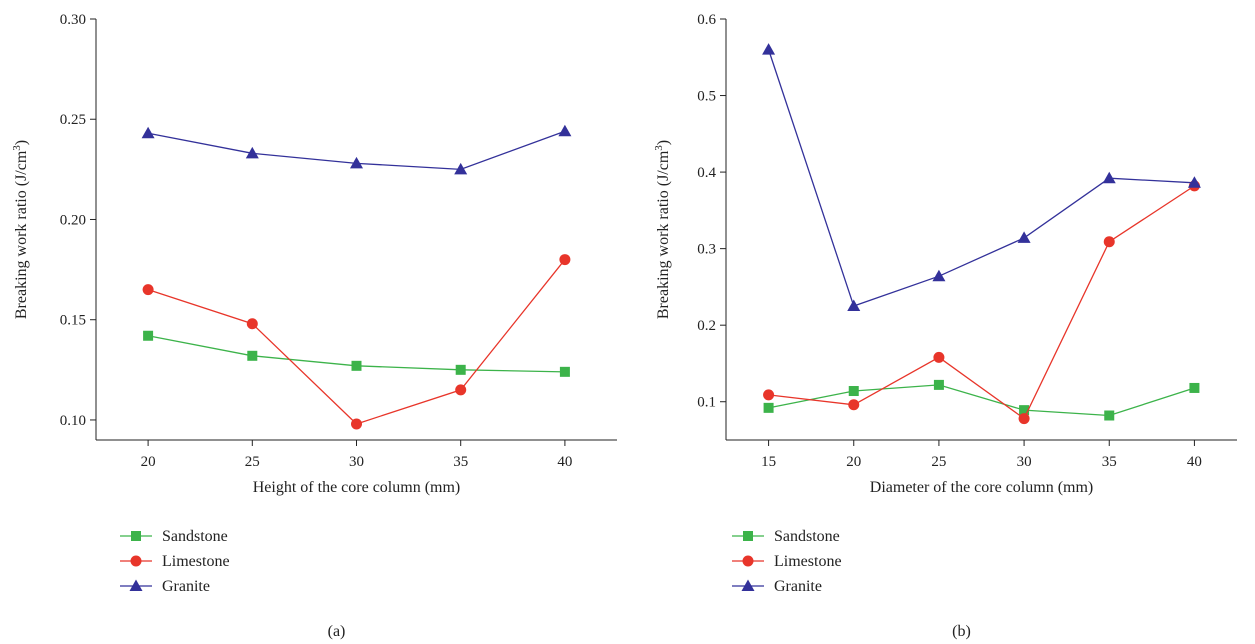  I want to click on y-tick-label: 0.1, so click(706, 403).